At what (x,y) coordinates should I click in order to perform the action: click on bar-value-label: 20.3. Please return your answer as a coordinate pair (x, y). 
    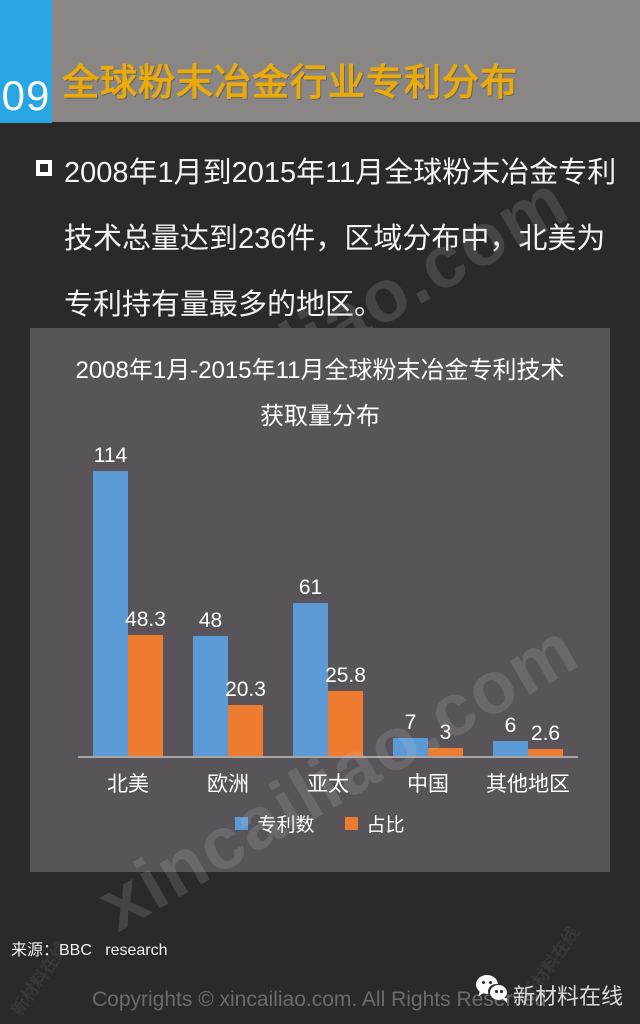
    Looking at the image, I should click on (245, 689).